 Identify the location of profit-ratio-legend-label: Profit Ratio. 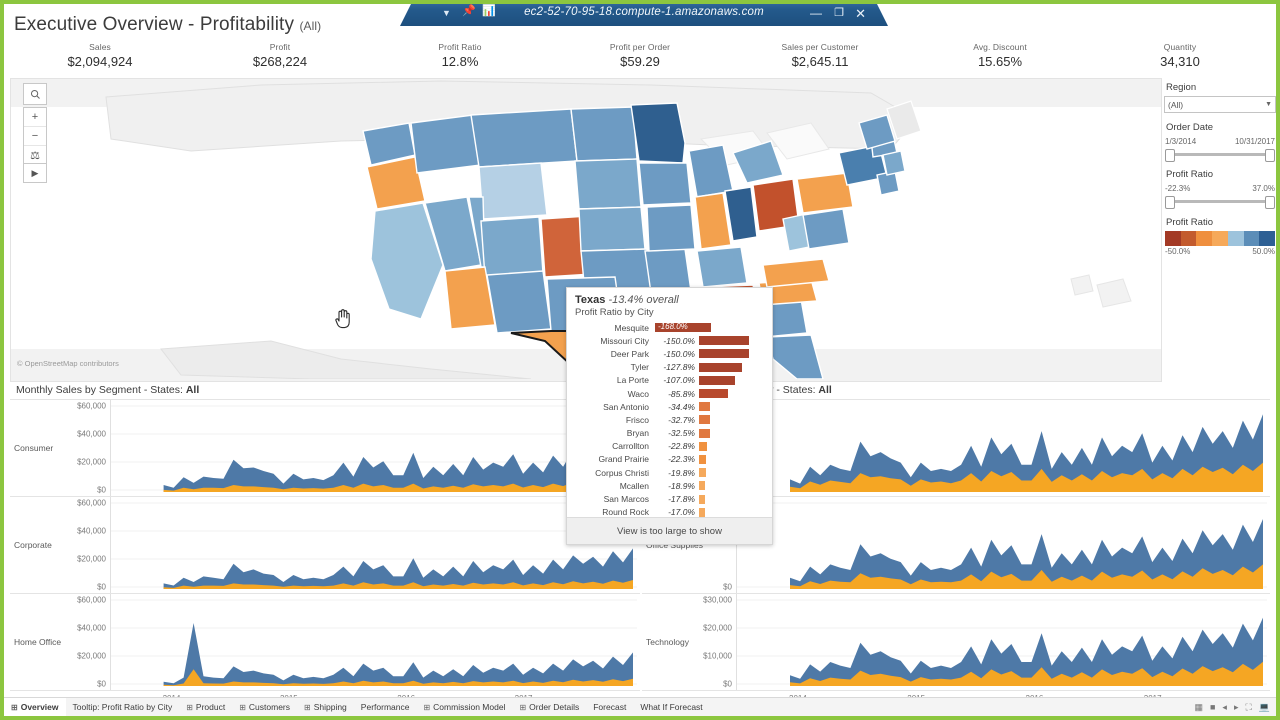
(1189, 222).